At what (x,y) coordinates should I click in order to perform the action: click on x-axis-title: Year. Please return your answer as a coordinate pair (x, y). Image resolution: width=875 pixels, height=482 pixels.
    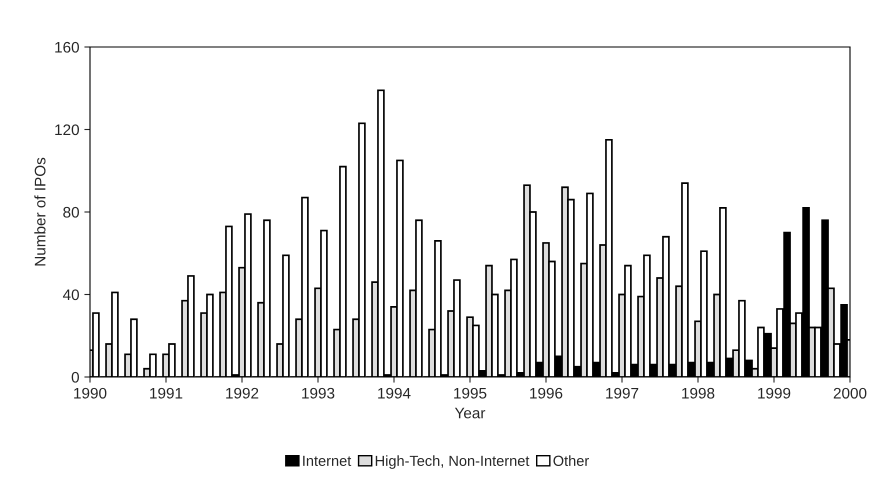
    Looking at the image, I should click on (470, 413).